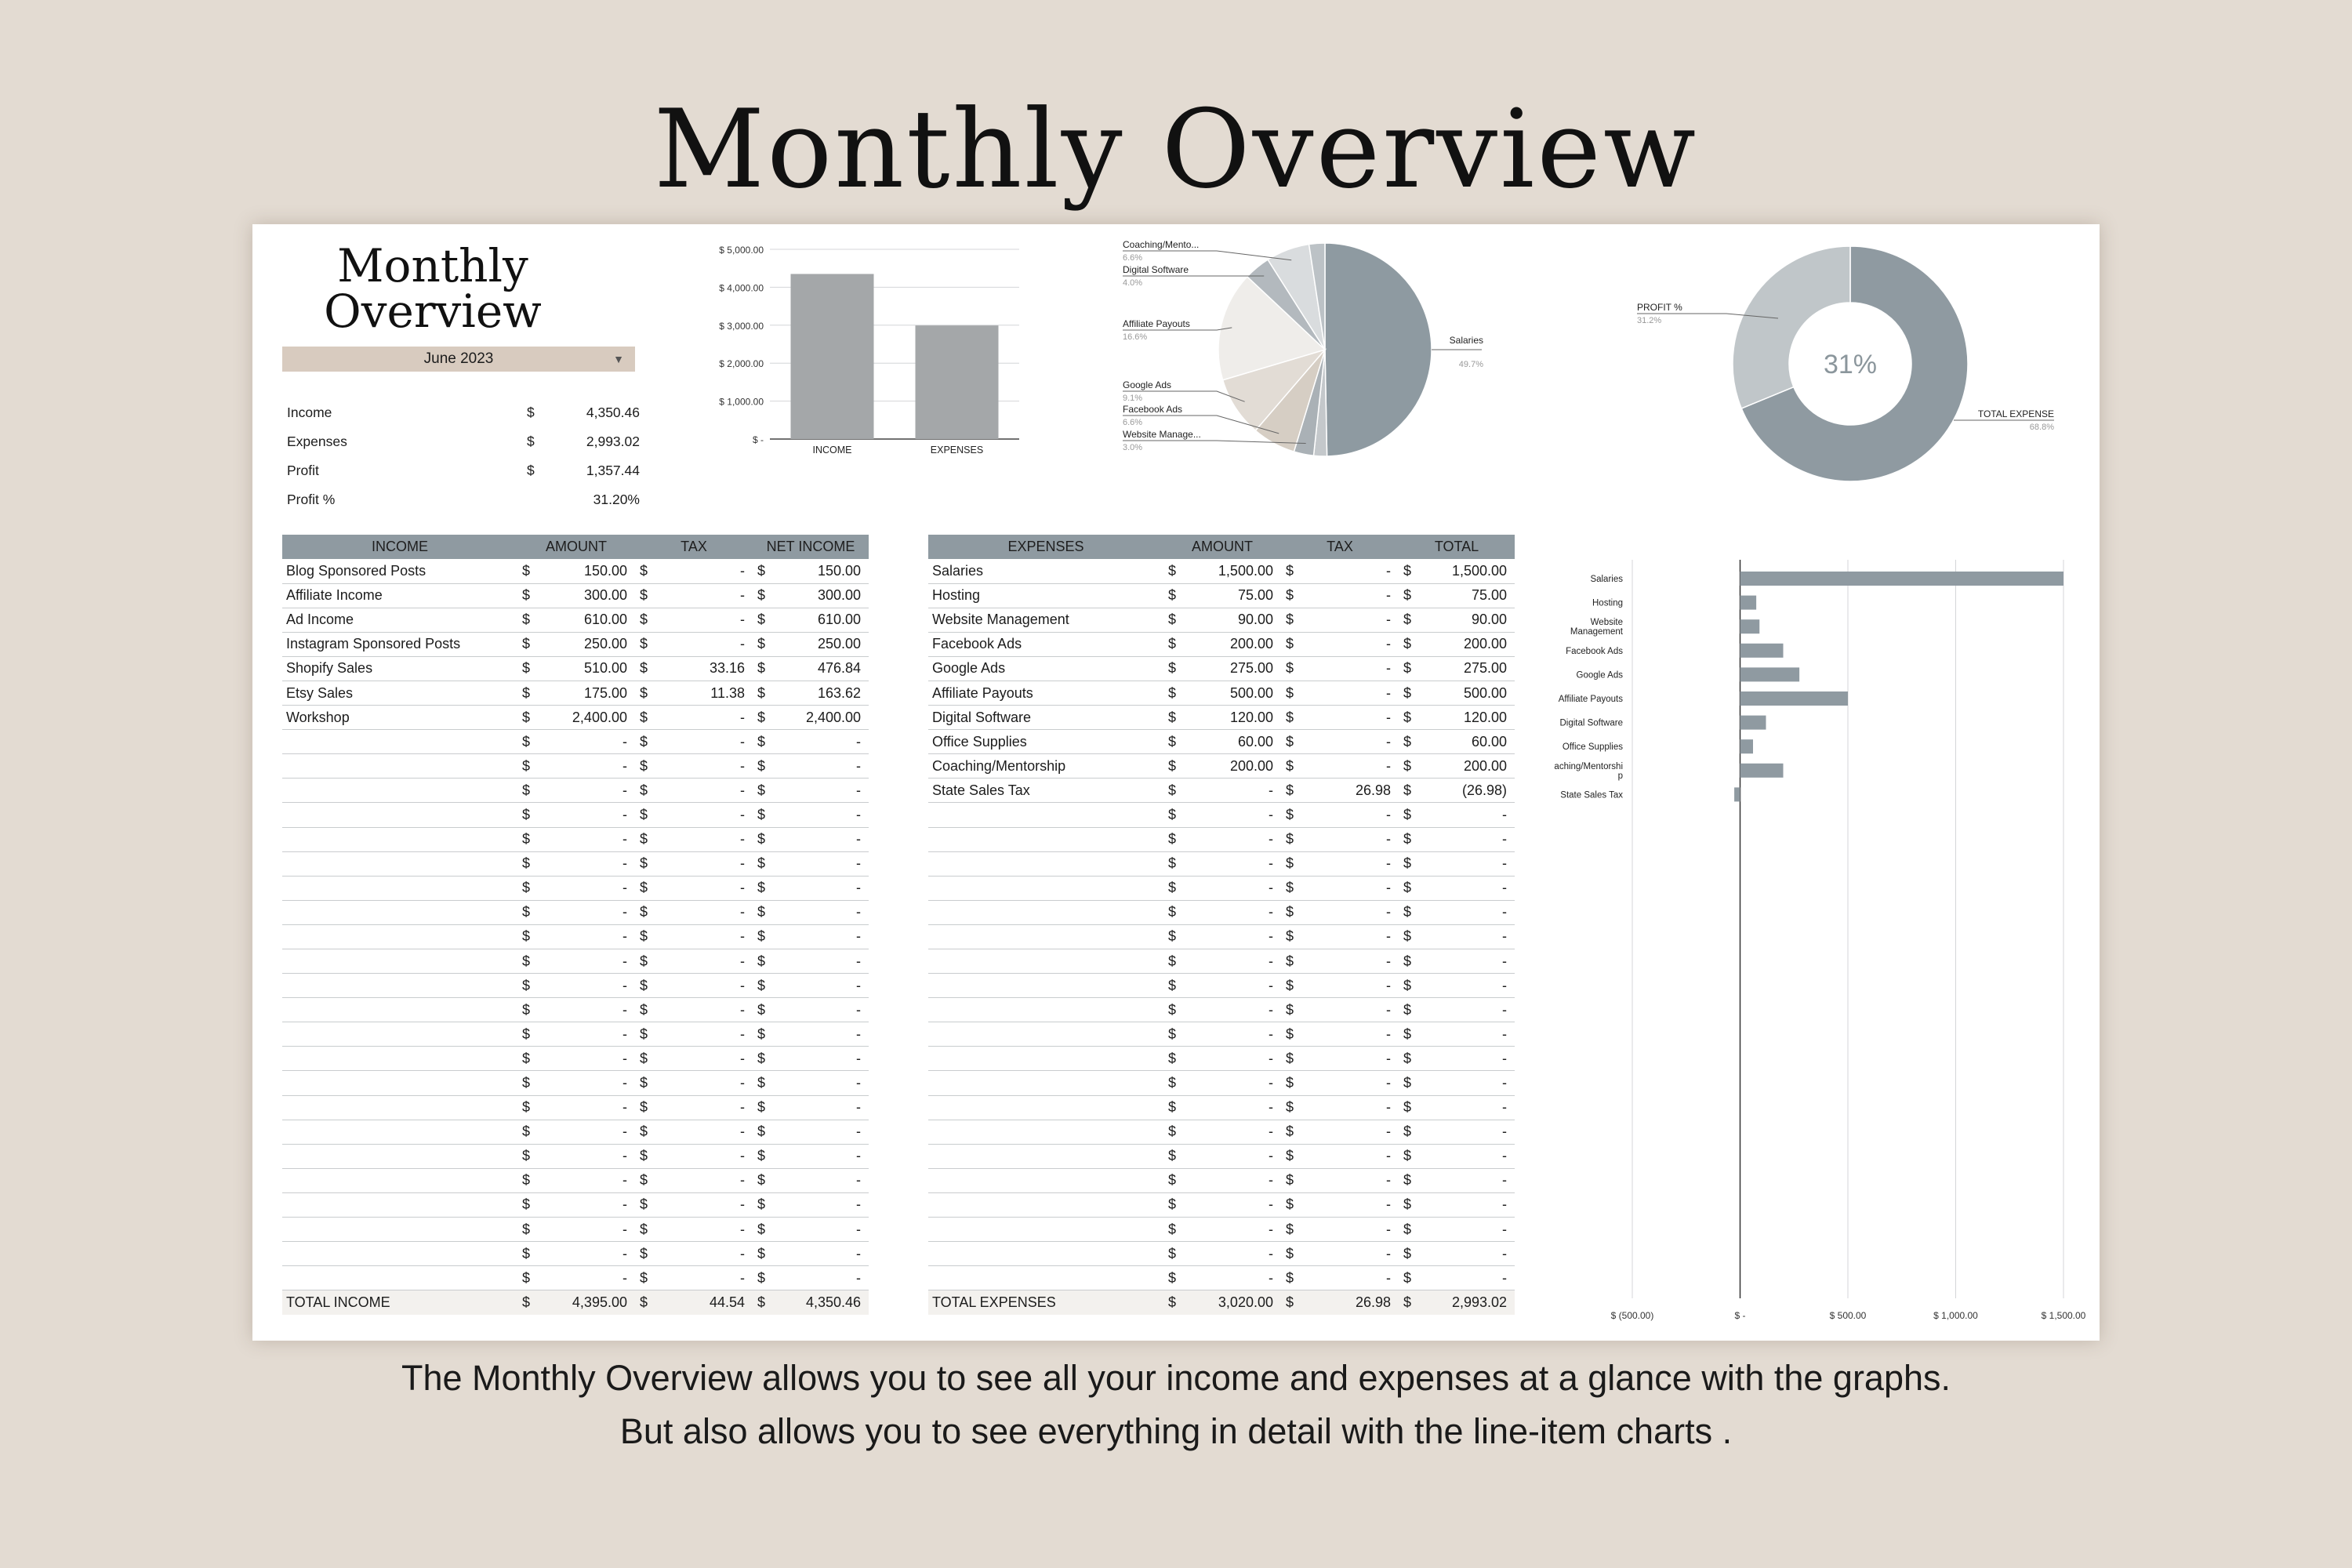 Image resolution: width=2352 pixels, height=1568 pixels. What do you see at coordinates (1214, 442) in the screenshot?
I see `callout-line` at bounding box center [1214, 442].